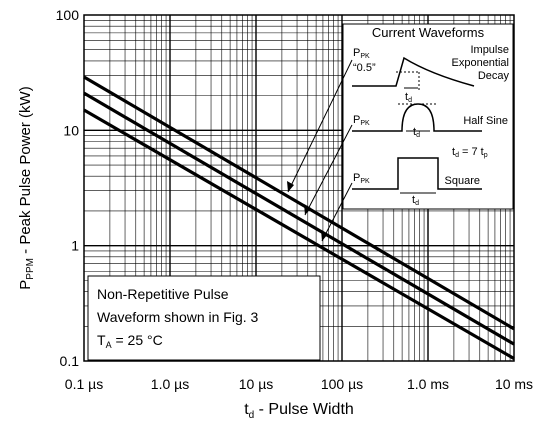 The height and width of the screenshot is (429, 538). What do you see at coordinates (413, 71) in the screenshot?
I see `impulse-waveform` at bounding box center [413, 71].